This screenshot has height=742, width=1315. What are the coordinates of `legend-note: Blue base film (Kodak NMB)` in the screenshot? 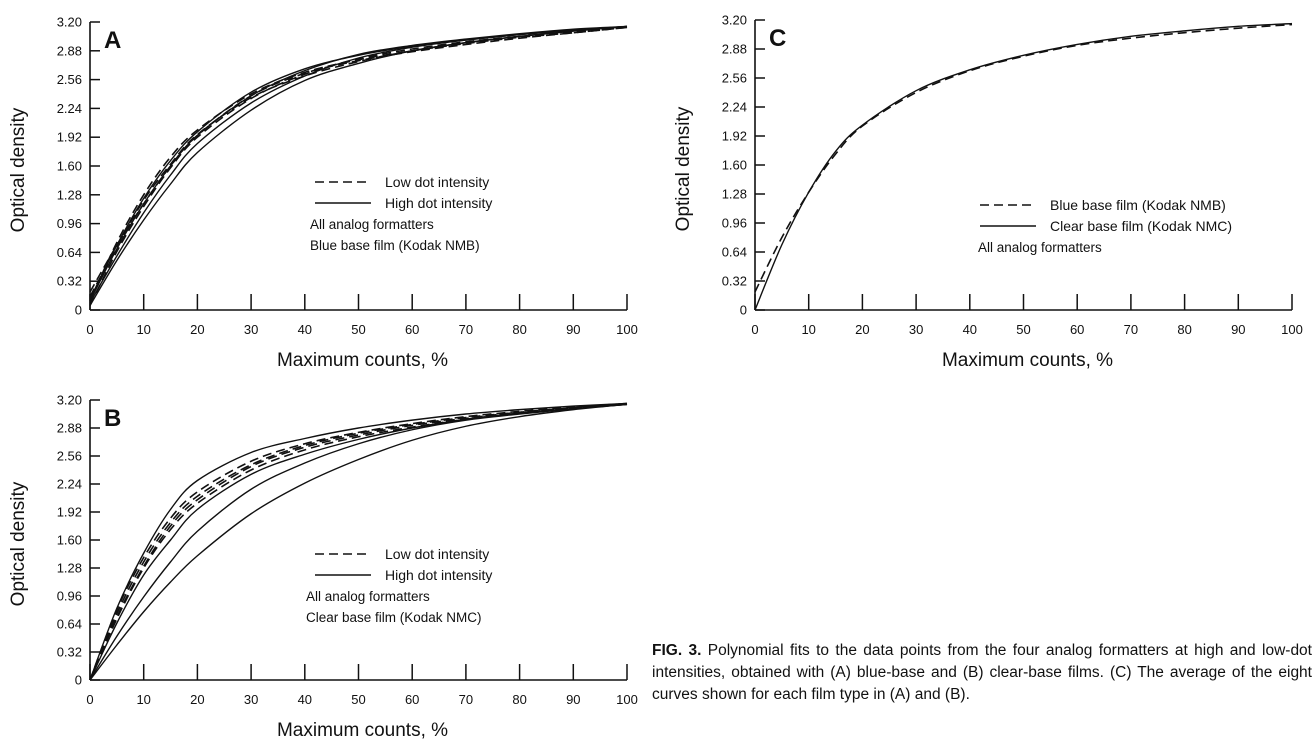 It's located at (395, 245).